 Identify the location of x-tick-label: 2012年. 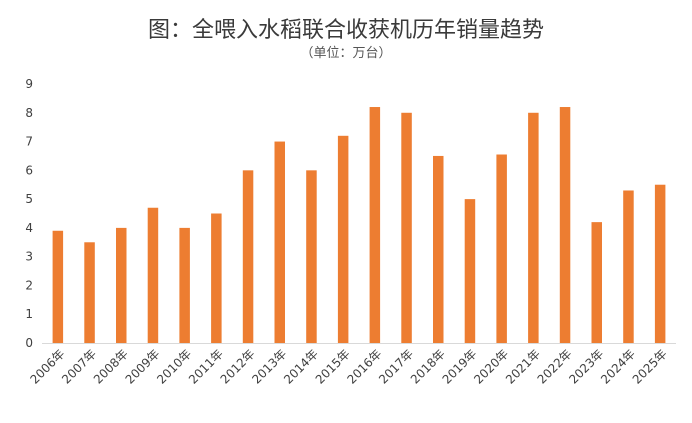
(238, 367).